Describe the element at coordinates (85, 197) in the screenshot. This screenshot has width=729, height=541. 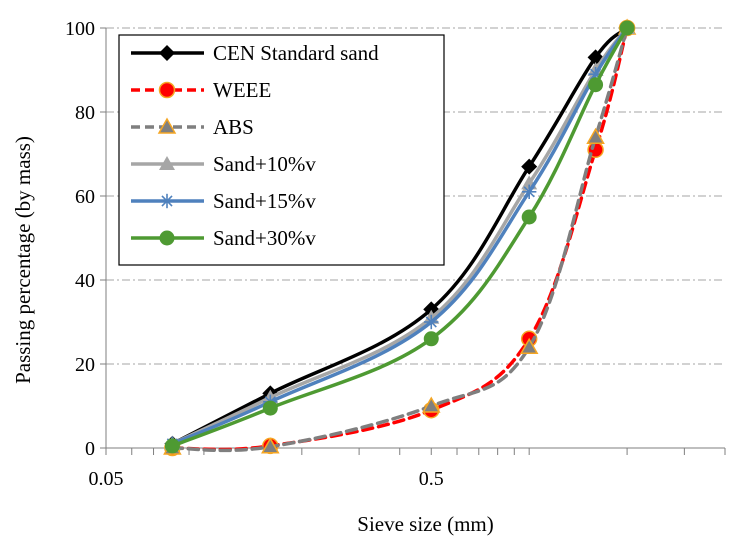
I see `y-tick-label: 60` at that location.